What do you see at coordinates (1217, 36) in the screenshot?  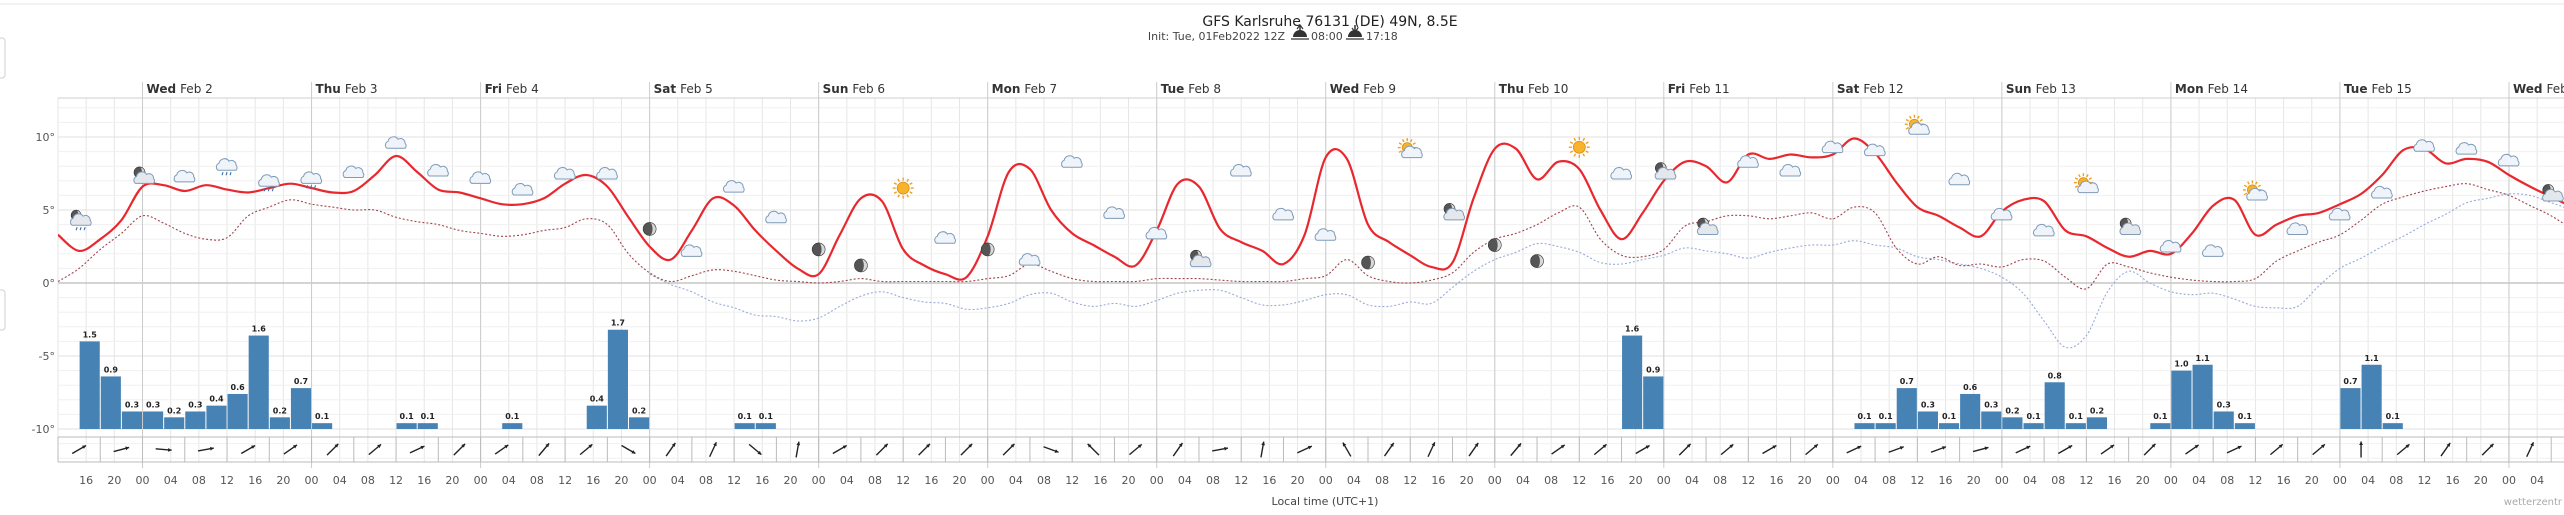 I see `init-text: Init: Tue, 01Feb2022 12Z` at bounding box center [1217, 36].